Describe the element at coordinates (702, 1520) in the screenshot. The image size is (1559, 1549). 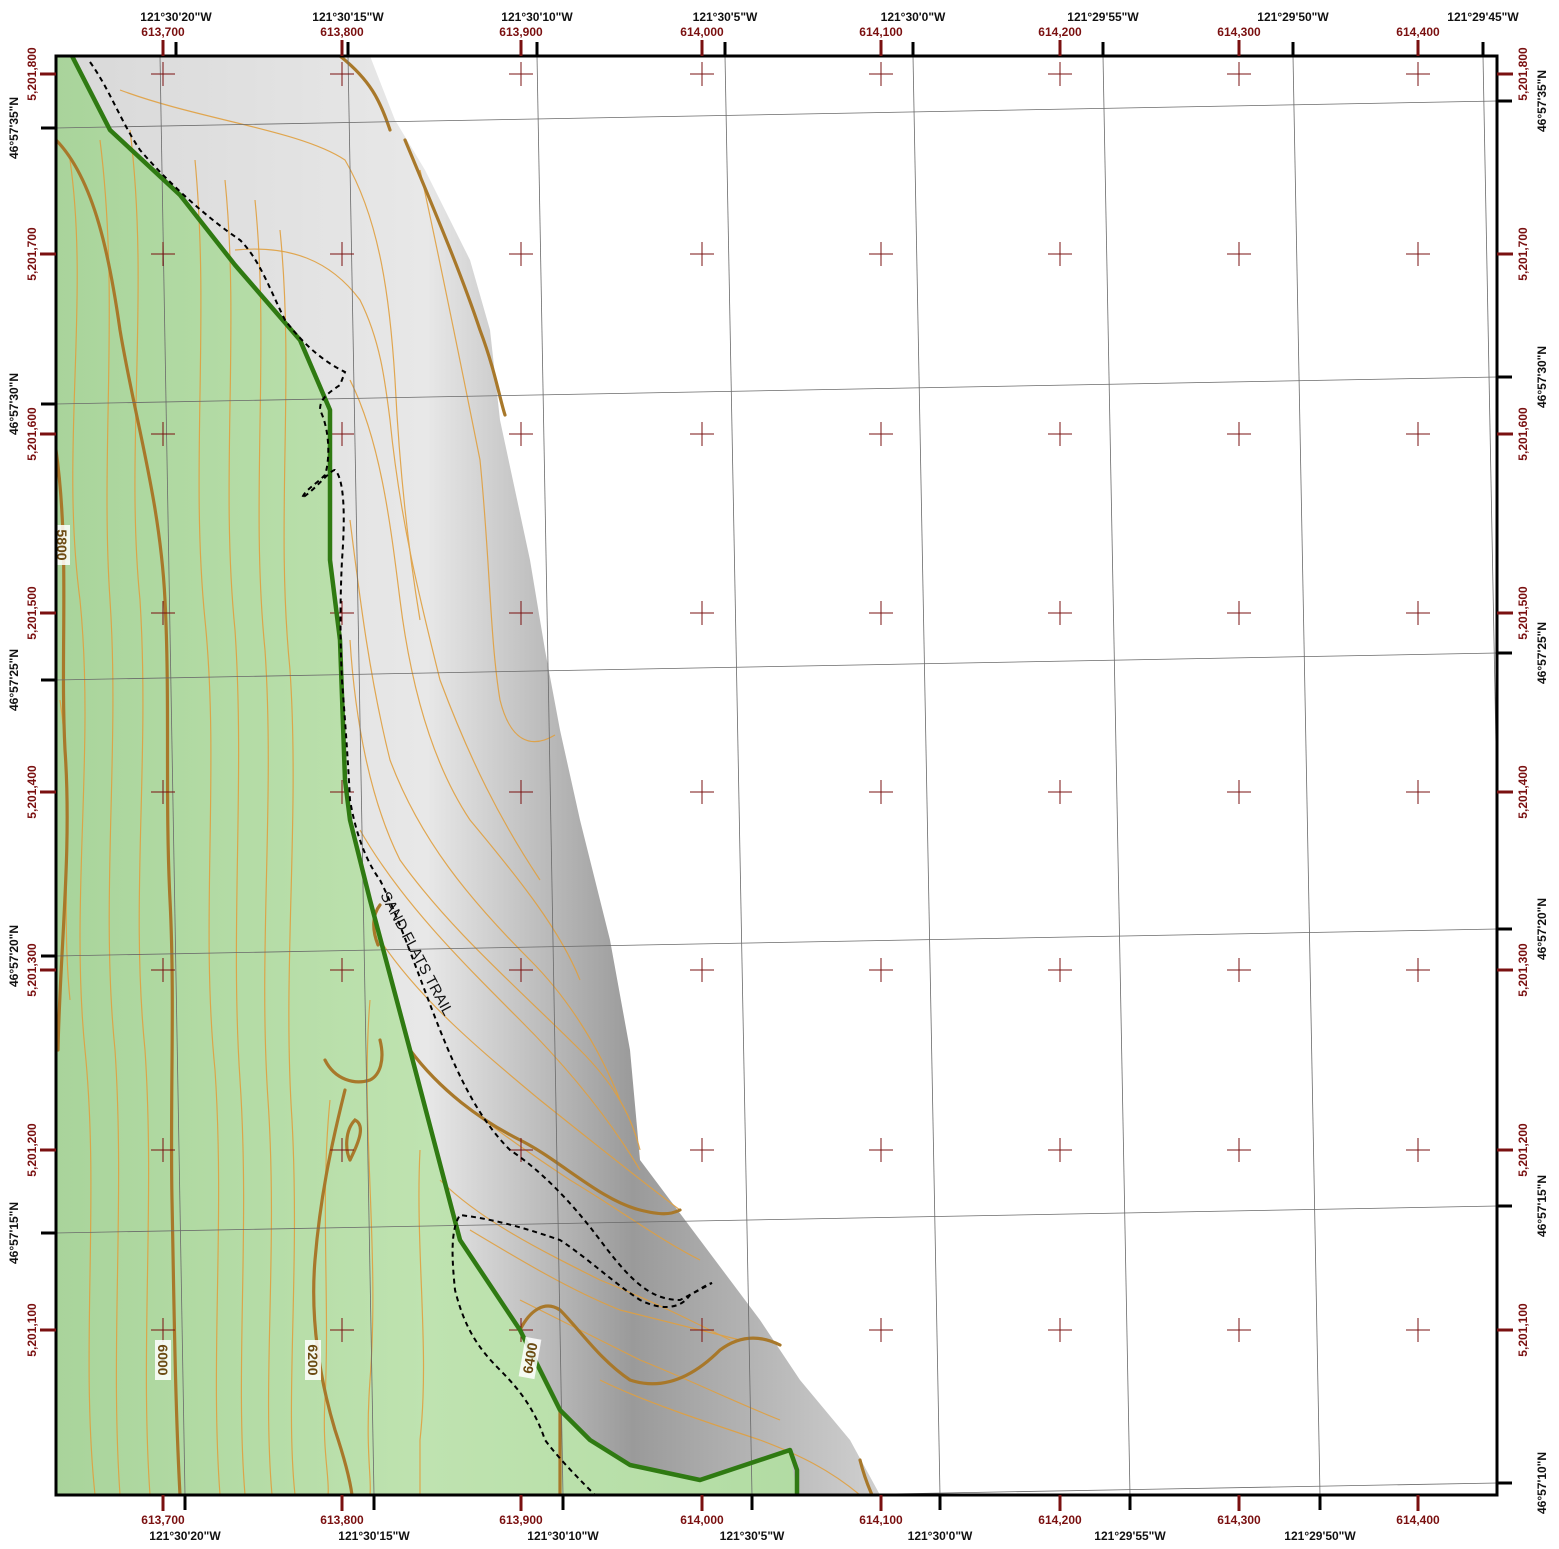
I see `utm-easting-label-bottom: 614,000` at that location.